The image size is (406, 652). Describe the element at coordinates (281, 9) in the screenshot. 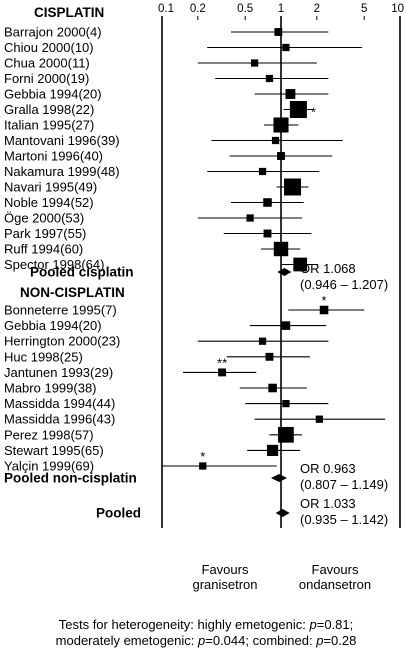

I see `x-tick-label: 1` at that location.